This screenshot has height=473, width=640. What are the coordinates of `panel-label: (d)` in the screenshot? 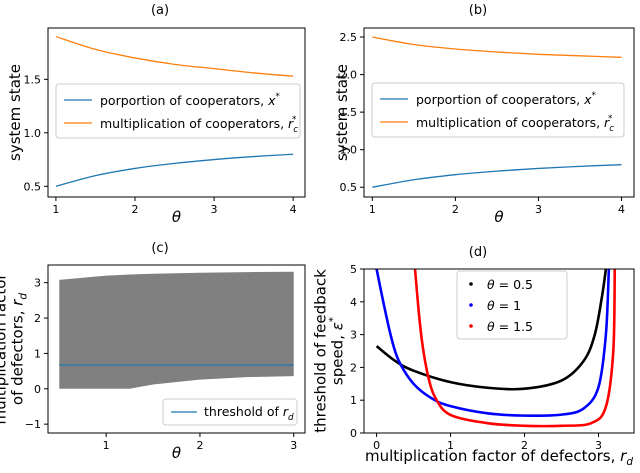 It's located at (478, 252).